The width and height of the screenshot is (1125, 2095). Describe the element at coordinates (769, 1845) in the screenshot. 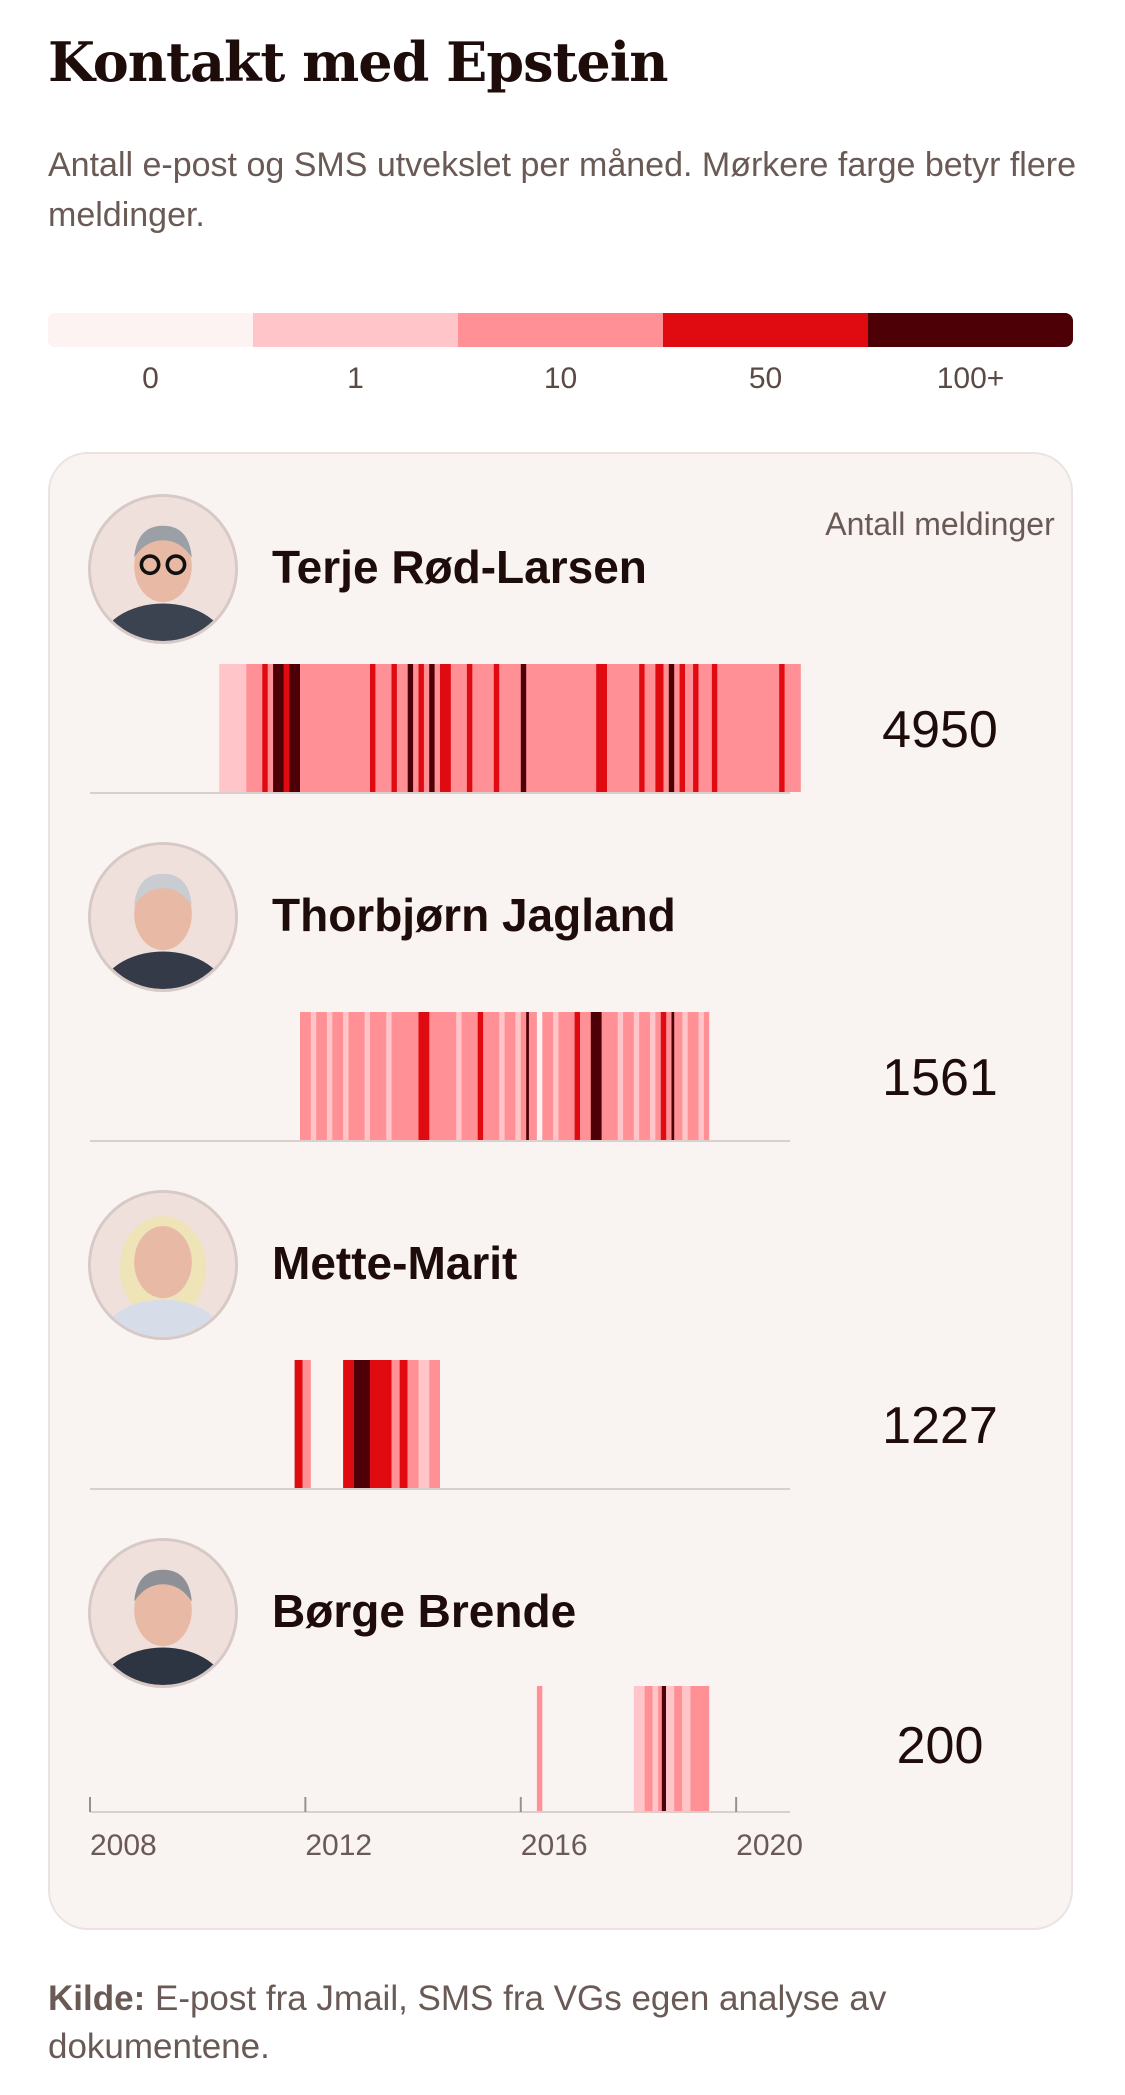

I see `x-tick-label: 2020` at that location.